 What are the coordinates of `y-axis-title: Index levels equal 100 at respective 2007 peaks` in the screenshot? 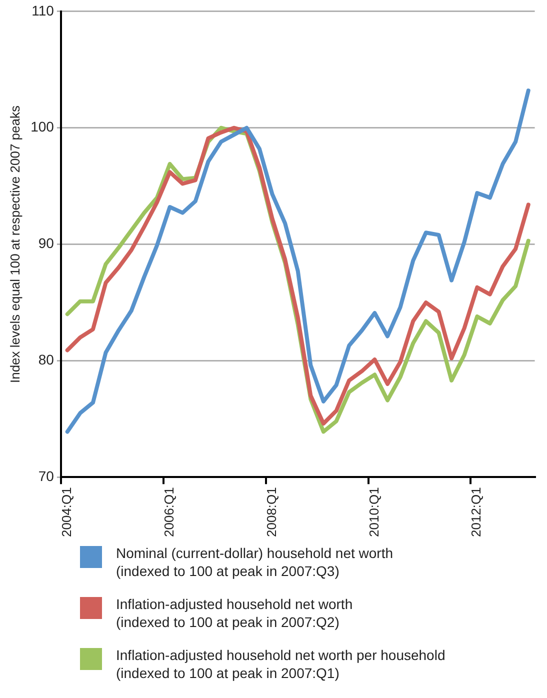 It's located at (14, 244).